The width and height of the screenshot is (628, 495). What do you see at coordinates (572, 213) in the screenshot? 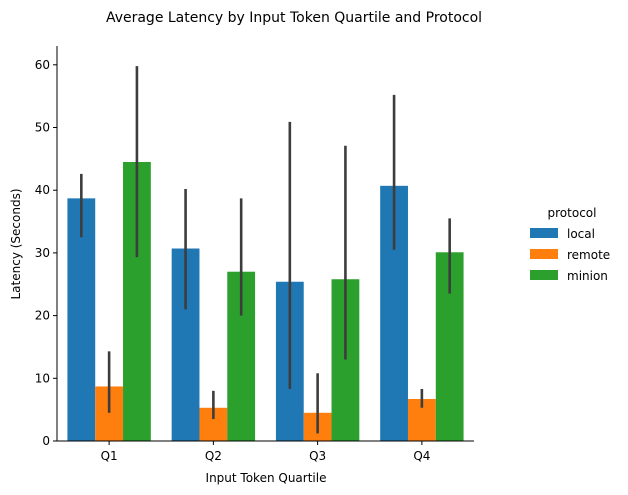
I see `legend-title: protocol` at bounding box center [572, 213].